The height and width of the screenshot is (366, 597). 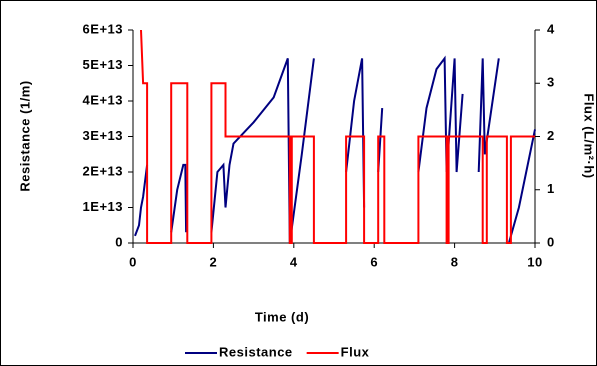 I want to click on x-tick-label: 8, so click(x=455, y=261).